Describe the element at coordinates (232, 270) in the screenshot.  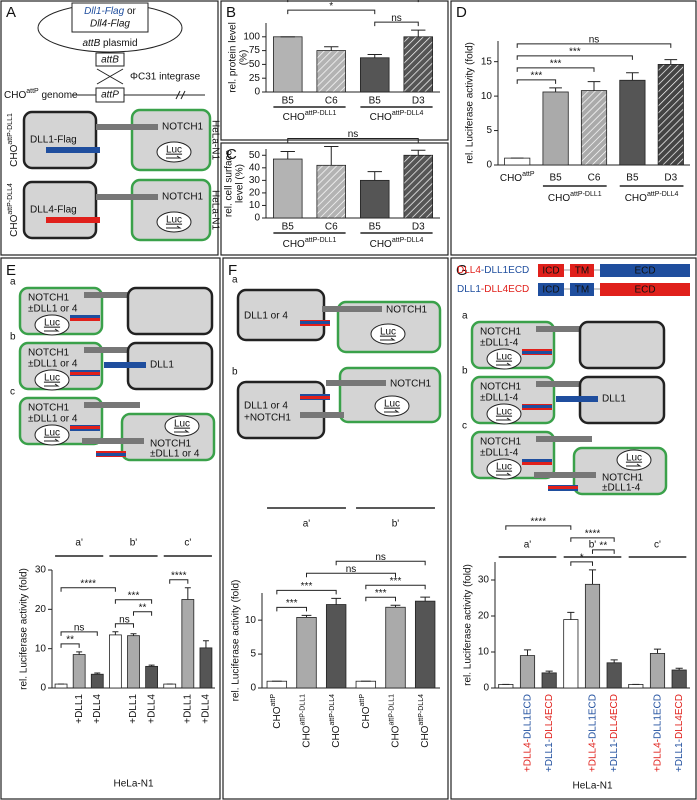
I see `panel-label: F` at that location.